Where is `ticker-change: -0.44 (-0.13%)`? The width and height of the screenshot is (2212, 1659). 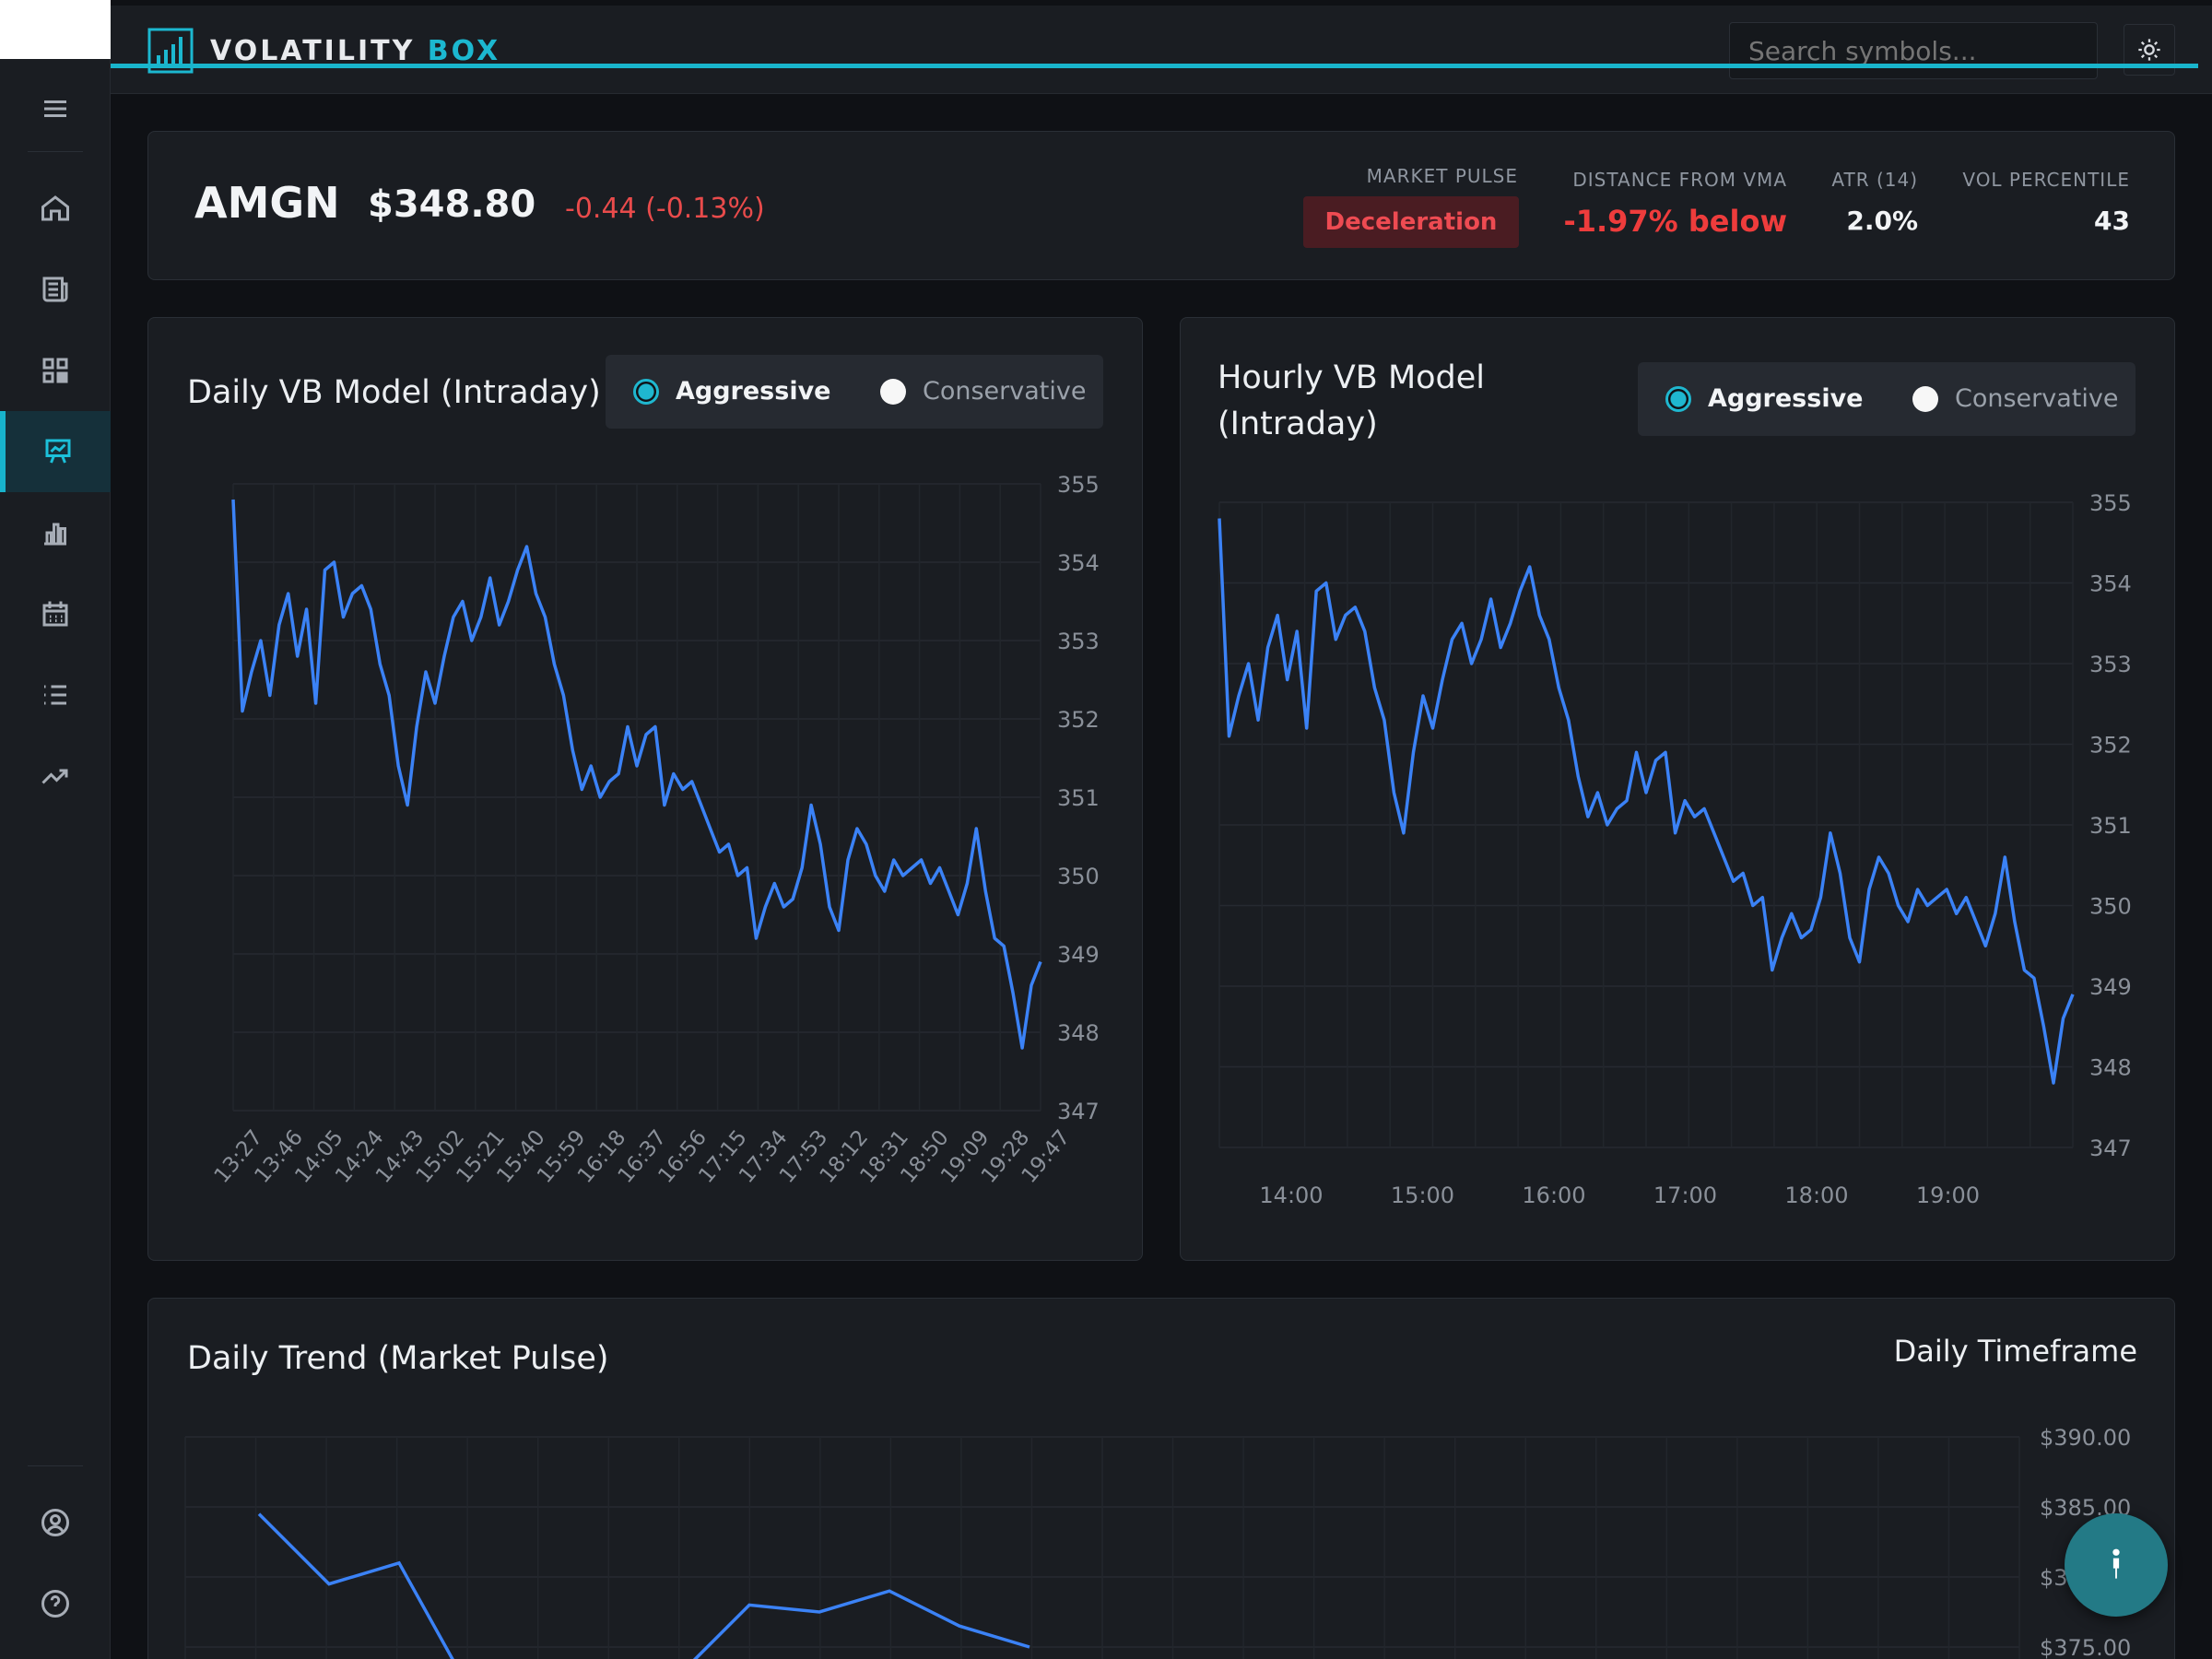
ticker-change: -0.44 (-0.13%) is located at coordinates (665, 209).